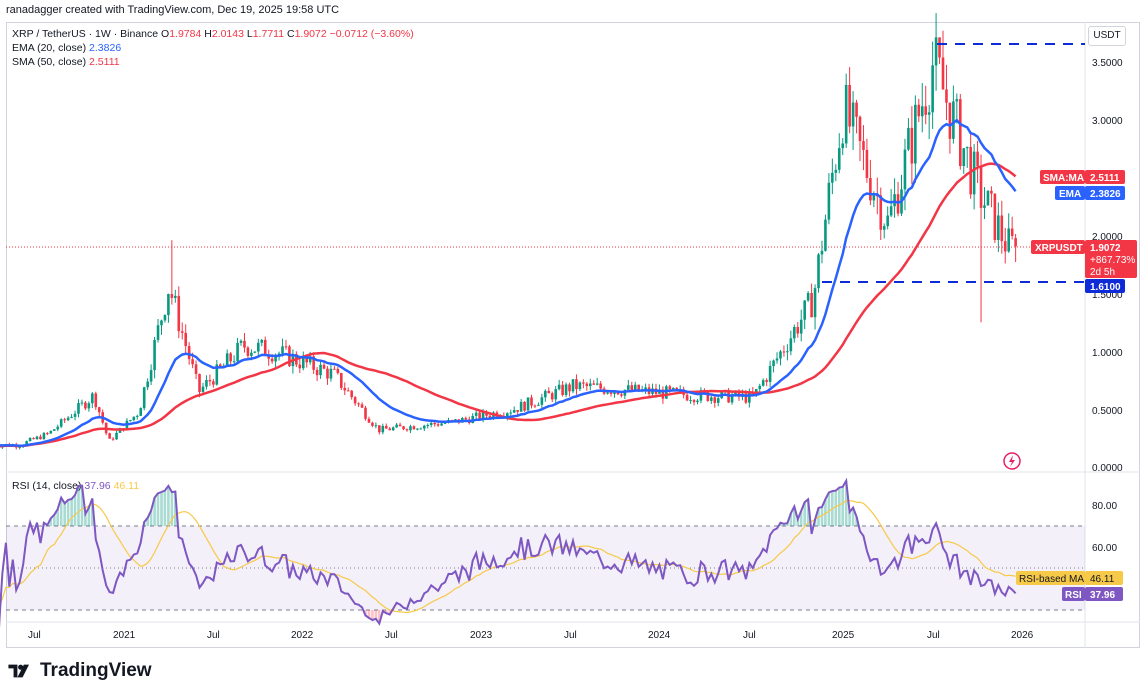  What do you see at coordinates (227, 34) in the screenshot?
I see `high-value: 2.0143` at bounding box center [227, 34].